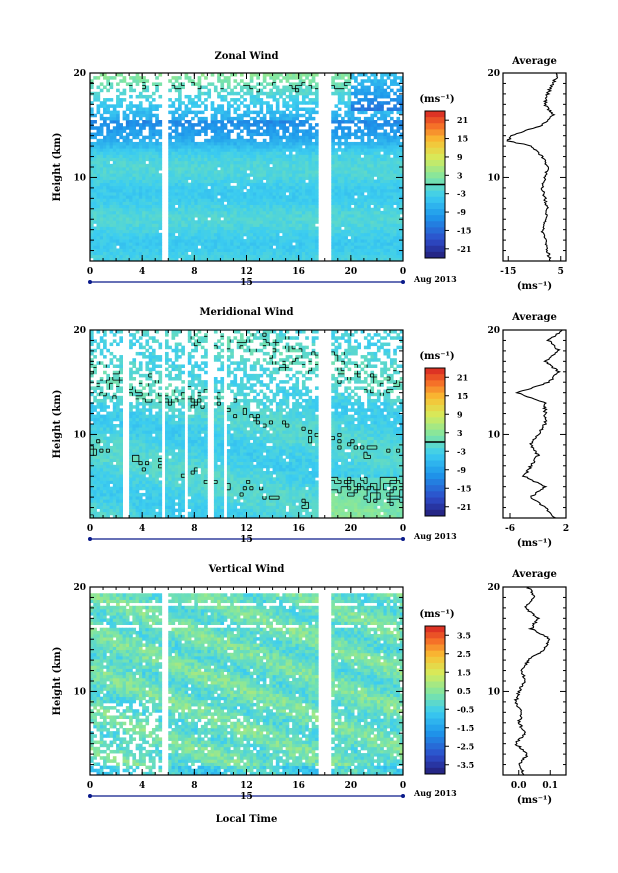 This screenshot has height=873, width=618. I want to click on panel-title: Vertical Wind, so click(246, 569).